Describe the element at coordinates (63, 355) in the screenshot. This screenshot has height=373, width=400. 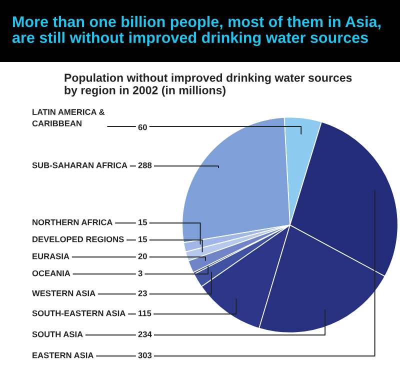
I see `slice-label: EASTERN ASIA` at that location.